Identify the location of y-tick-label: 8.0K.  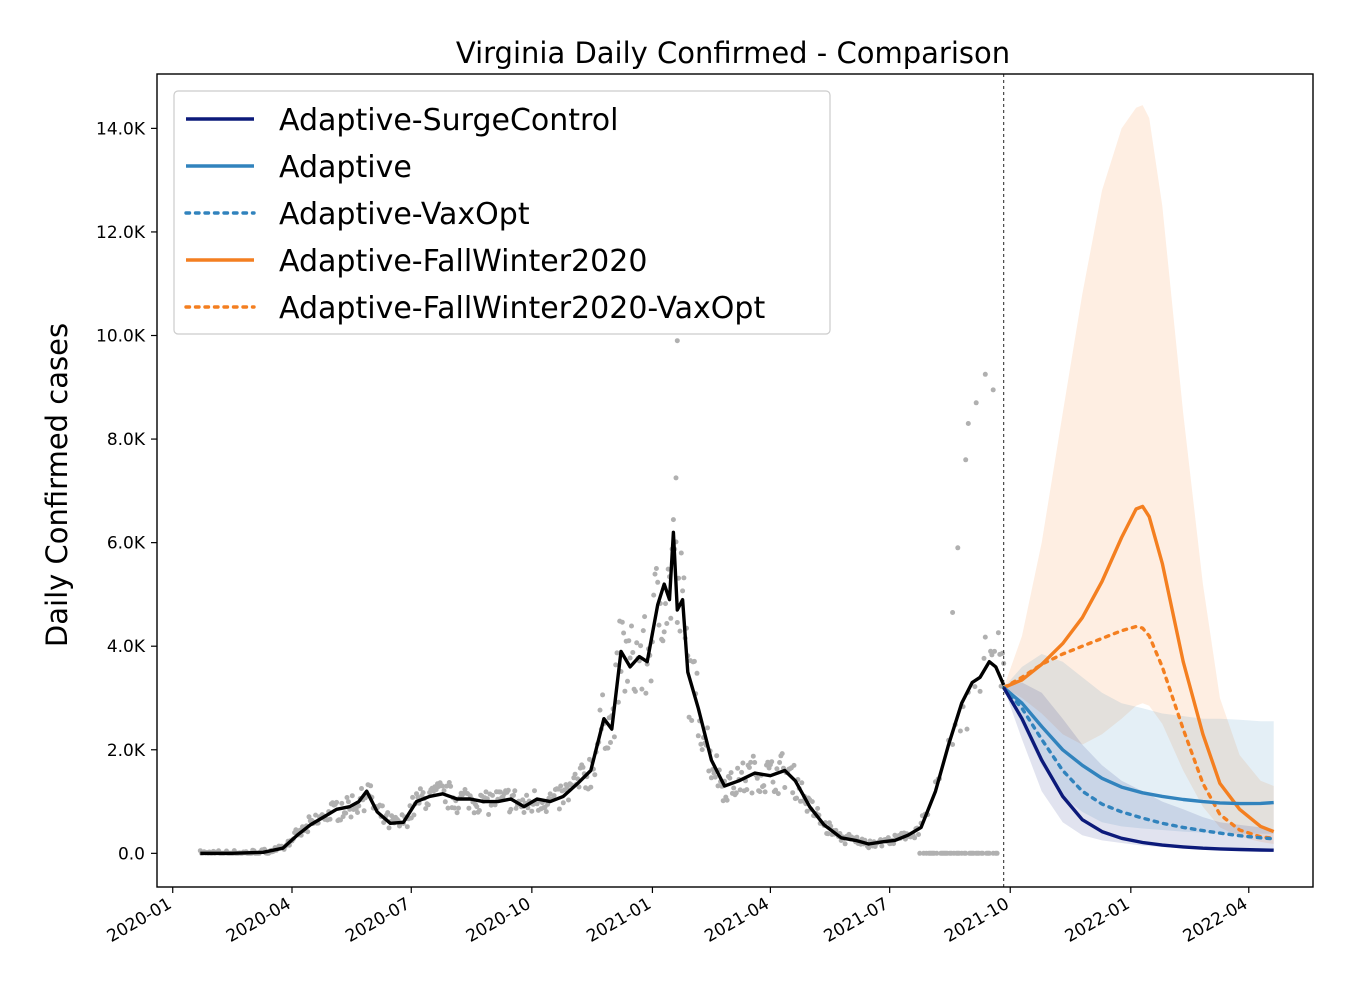
(126, 440).